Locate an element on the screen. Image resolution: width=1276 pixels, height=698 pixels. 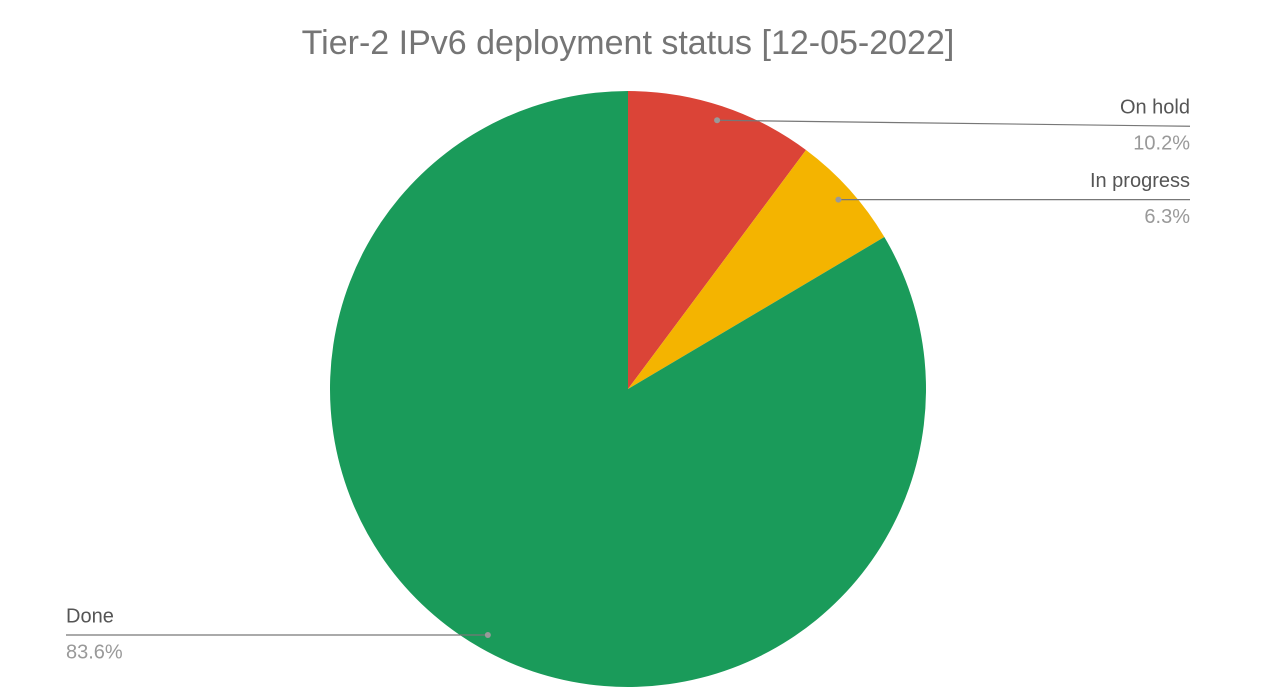
slice-label: In progress is located at coordinates (1140, 181).